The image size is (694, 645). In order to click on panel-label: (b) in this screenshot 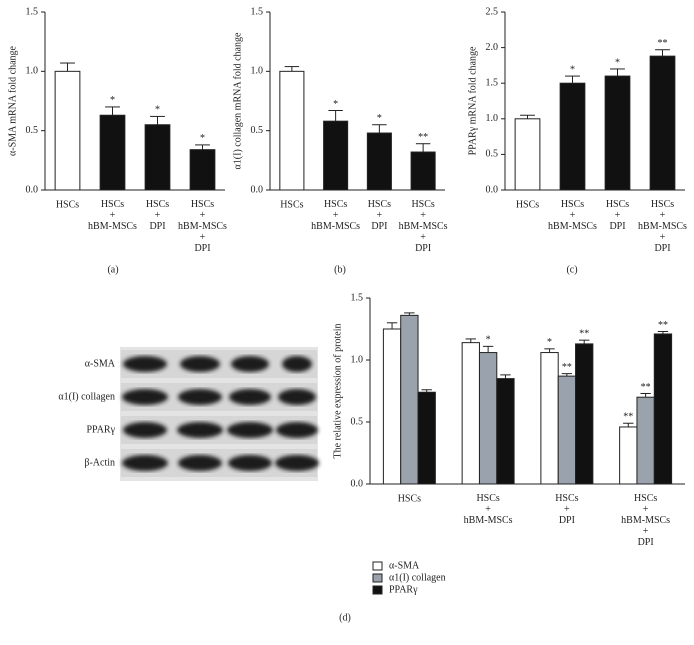, I will do `click(340, 269)`.